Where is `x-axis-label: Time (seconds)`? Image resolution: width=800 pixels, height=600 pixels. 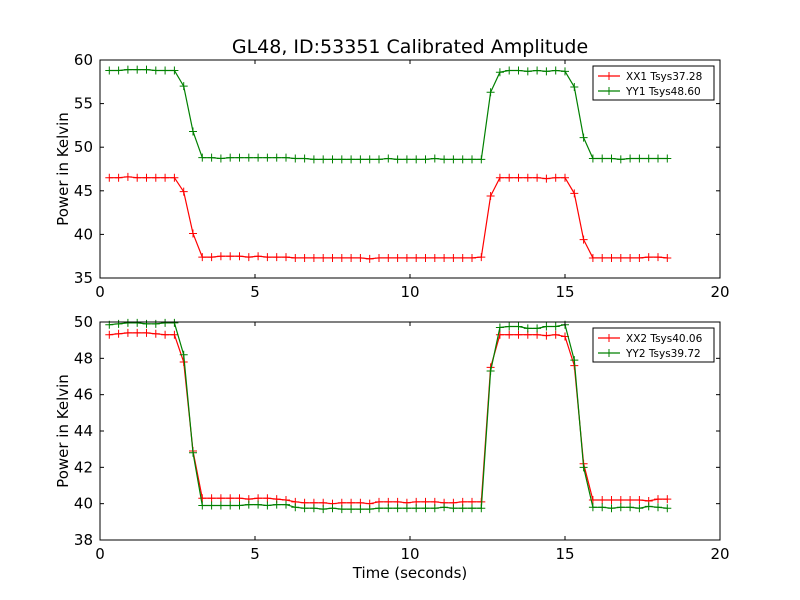
x-axis-label: Time (seconds) is located at coordinates (410, 573).